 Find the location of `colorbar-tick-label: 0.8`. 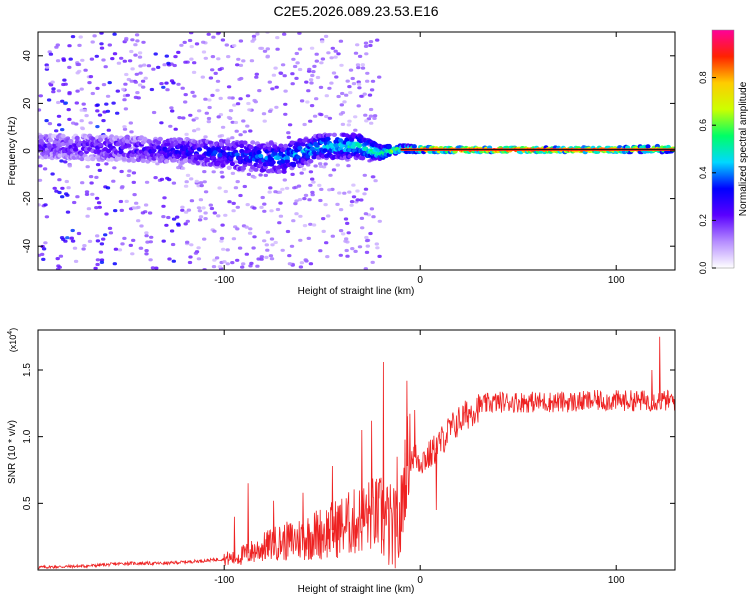

colorbar-tick-label: 0.8 is located at coordinates (703, 77).